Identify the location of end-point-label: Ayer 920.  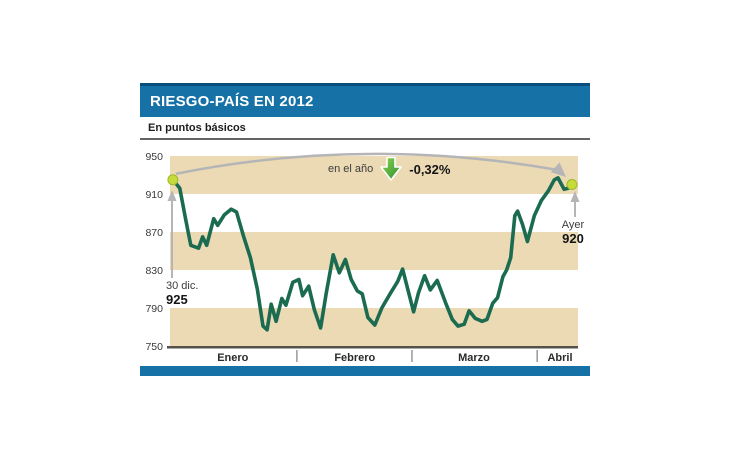
(573, 233).